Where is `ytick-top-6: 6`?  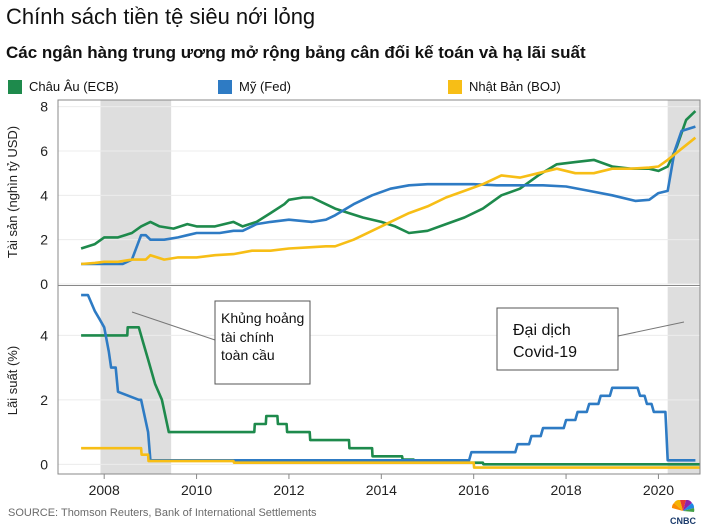 ytick-top-6: 6 is located at coordinates (44, 151).